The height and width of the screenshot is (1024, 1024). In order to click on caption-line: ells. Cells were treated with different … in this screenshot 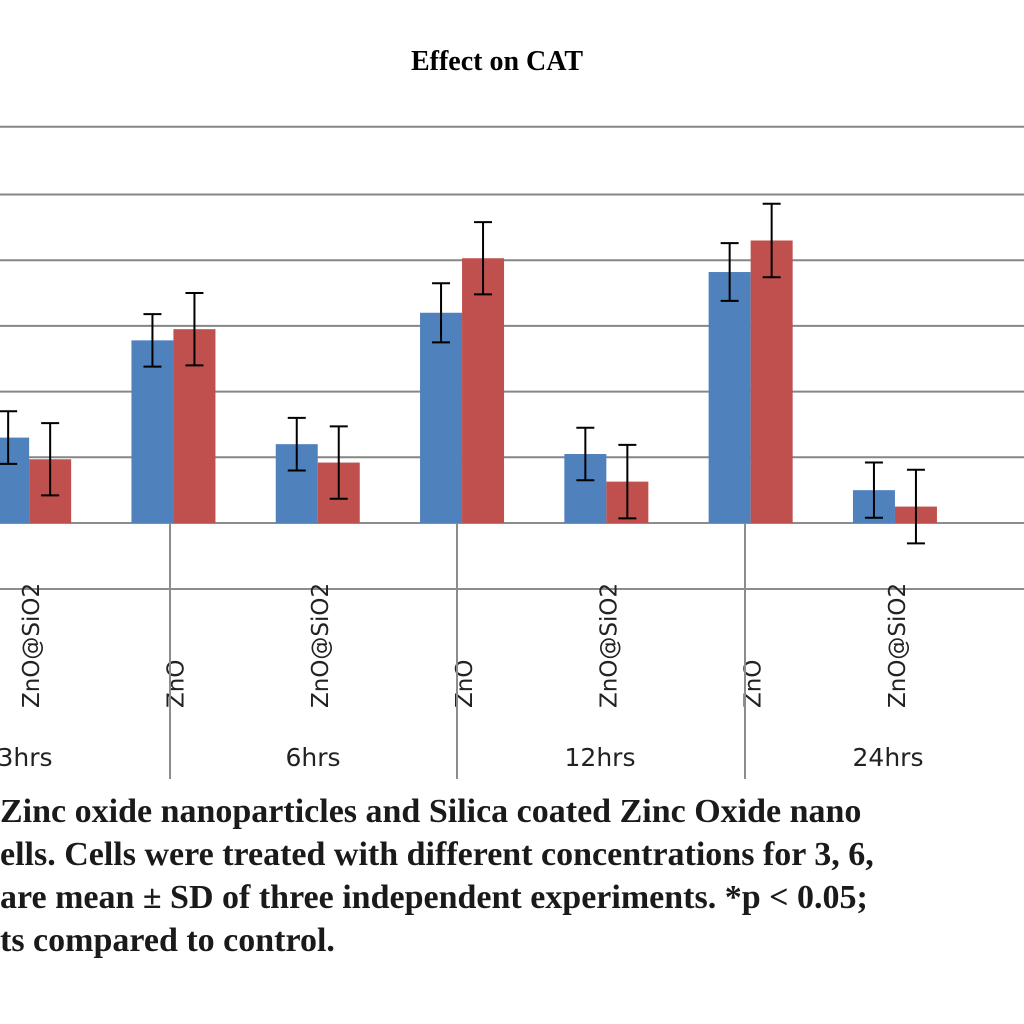, I will do `click(437, 854)`.